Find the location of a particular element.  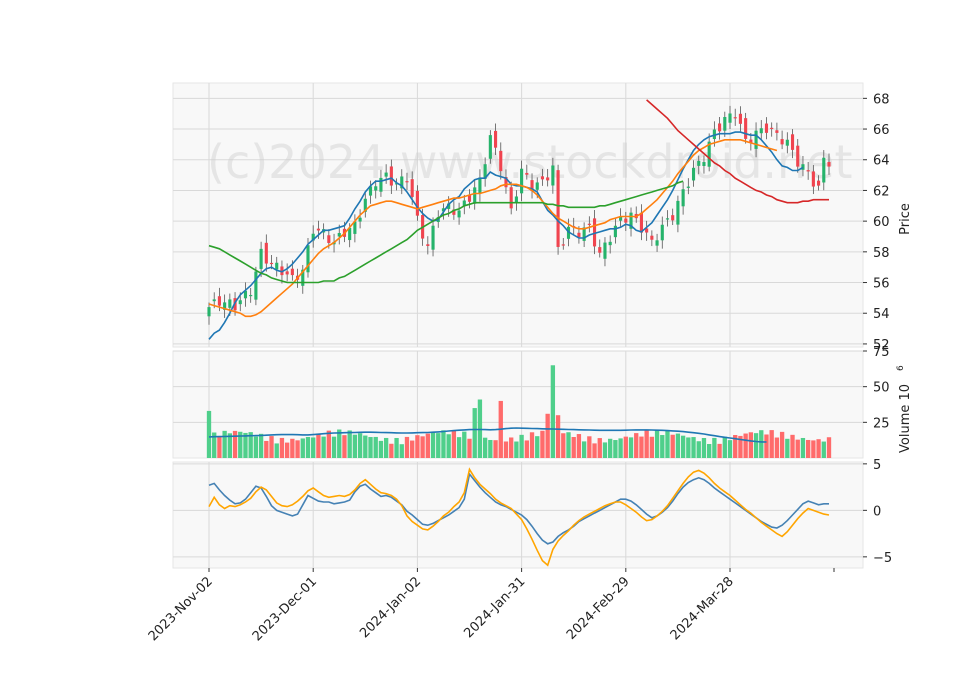

volume-ytick-label: 50 is located at coordinates (881, 388).